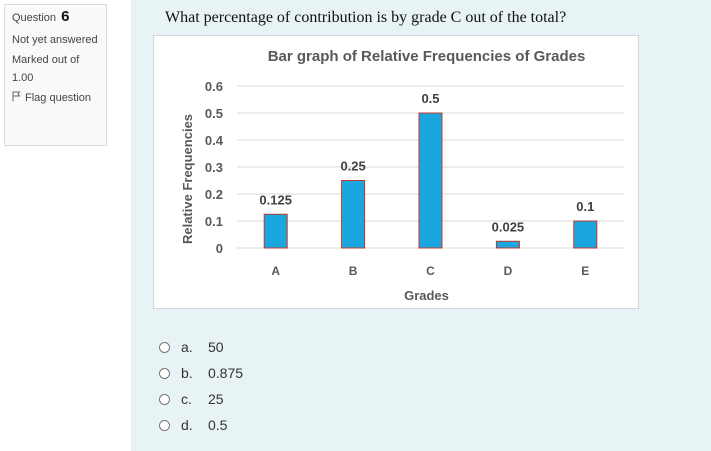  What do you see at coordinates (430, 271) in the screenshot?
I see `x-tick-label: C` at bounding box center [430, 271].